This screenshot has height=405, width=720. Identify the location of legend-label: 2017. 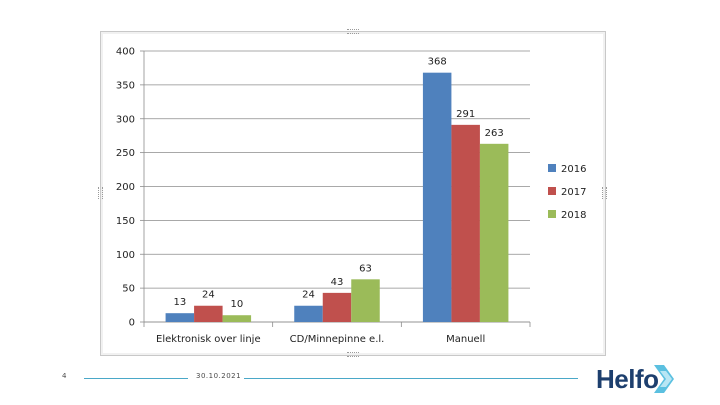
(573, 192).